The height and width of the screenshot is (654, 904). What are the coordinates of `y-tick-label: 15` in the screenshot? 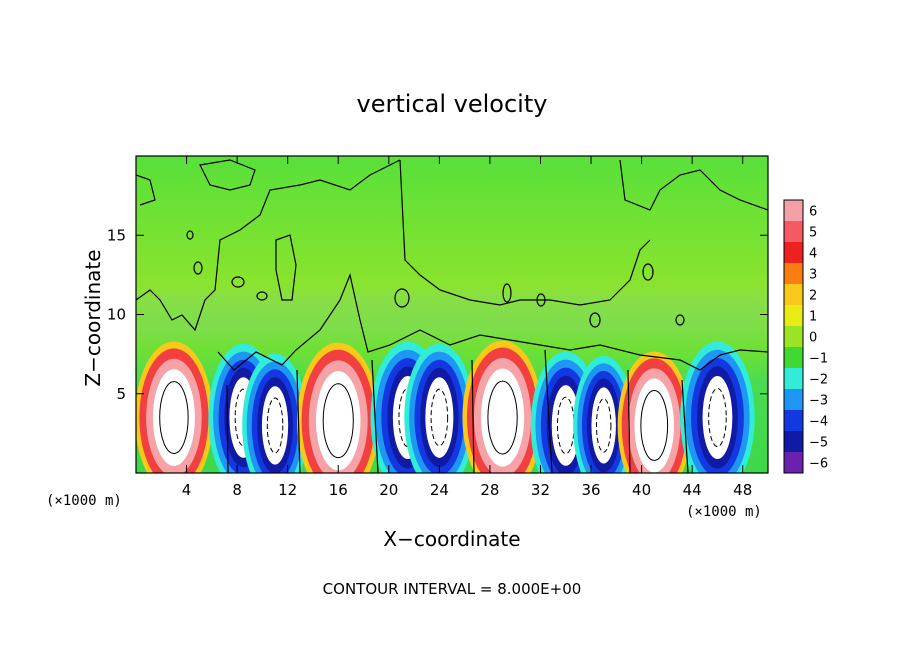 It's located at (116, 235).